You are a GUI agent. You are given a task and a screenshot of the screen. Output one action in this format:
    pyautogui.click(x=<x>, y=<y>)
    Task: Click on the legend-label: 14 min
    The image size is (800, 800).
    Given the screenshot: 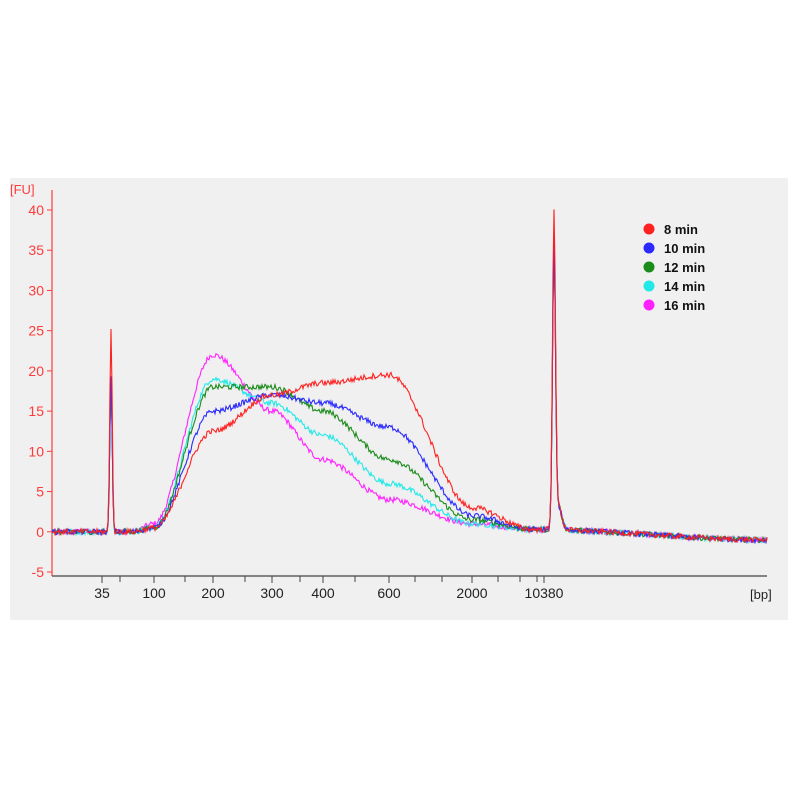 What is the action you would take?
    pyautogui.click(x=684, y=286)
    